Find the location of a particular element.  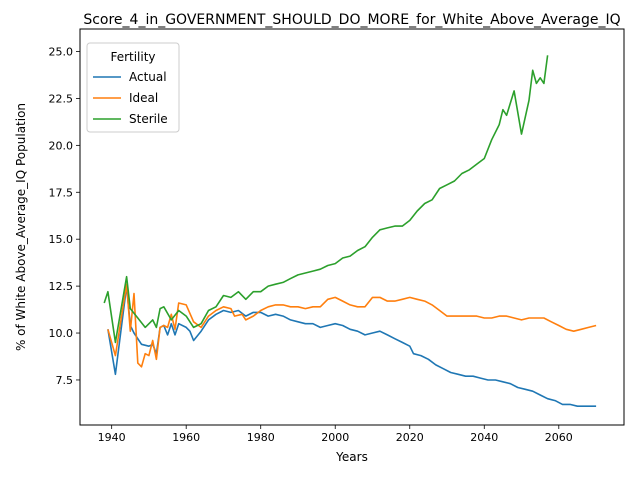

x-tick-label: 1980 is located at coordinates (261, 437).